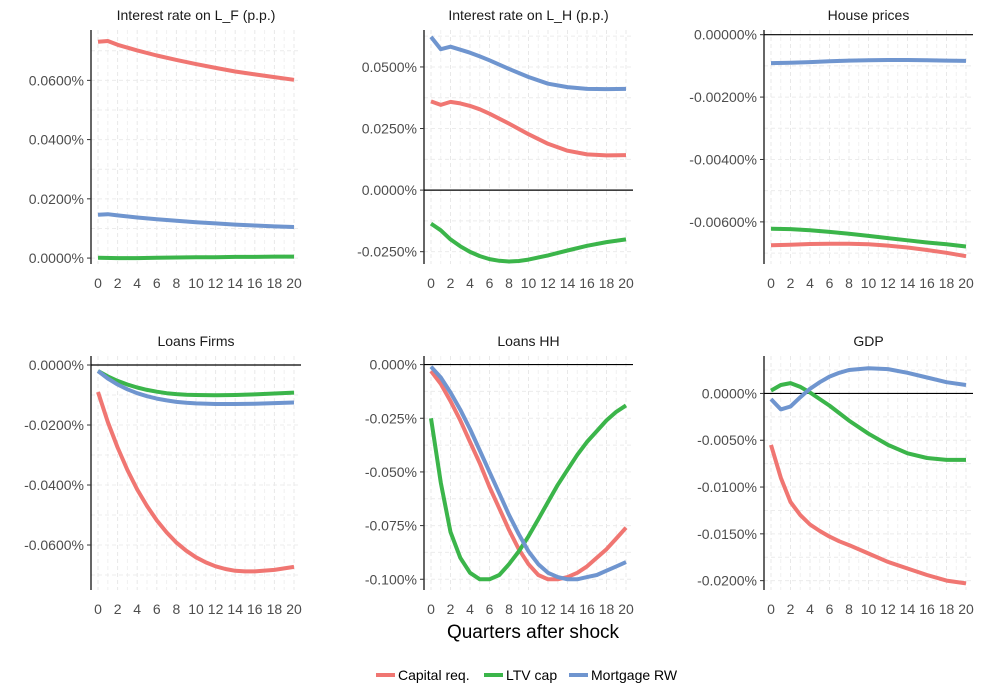  What do you see at coordinates (727, 440) in the screenshot?
I see `y-tick-label: -0.0050%` at bounding box center [727, 440].